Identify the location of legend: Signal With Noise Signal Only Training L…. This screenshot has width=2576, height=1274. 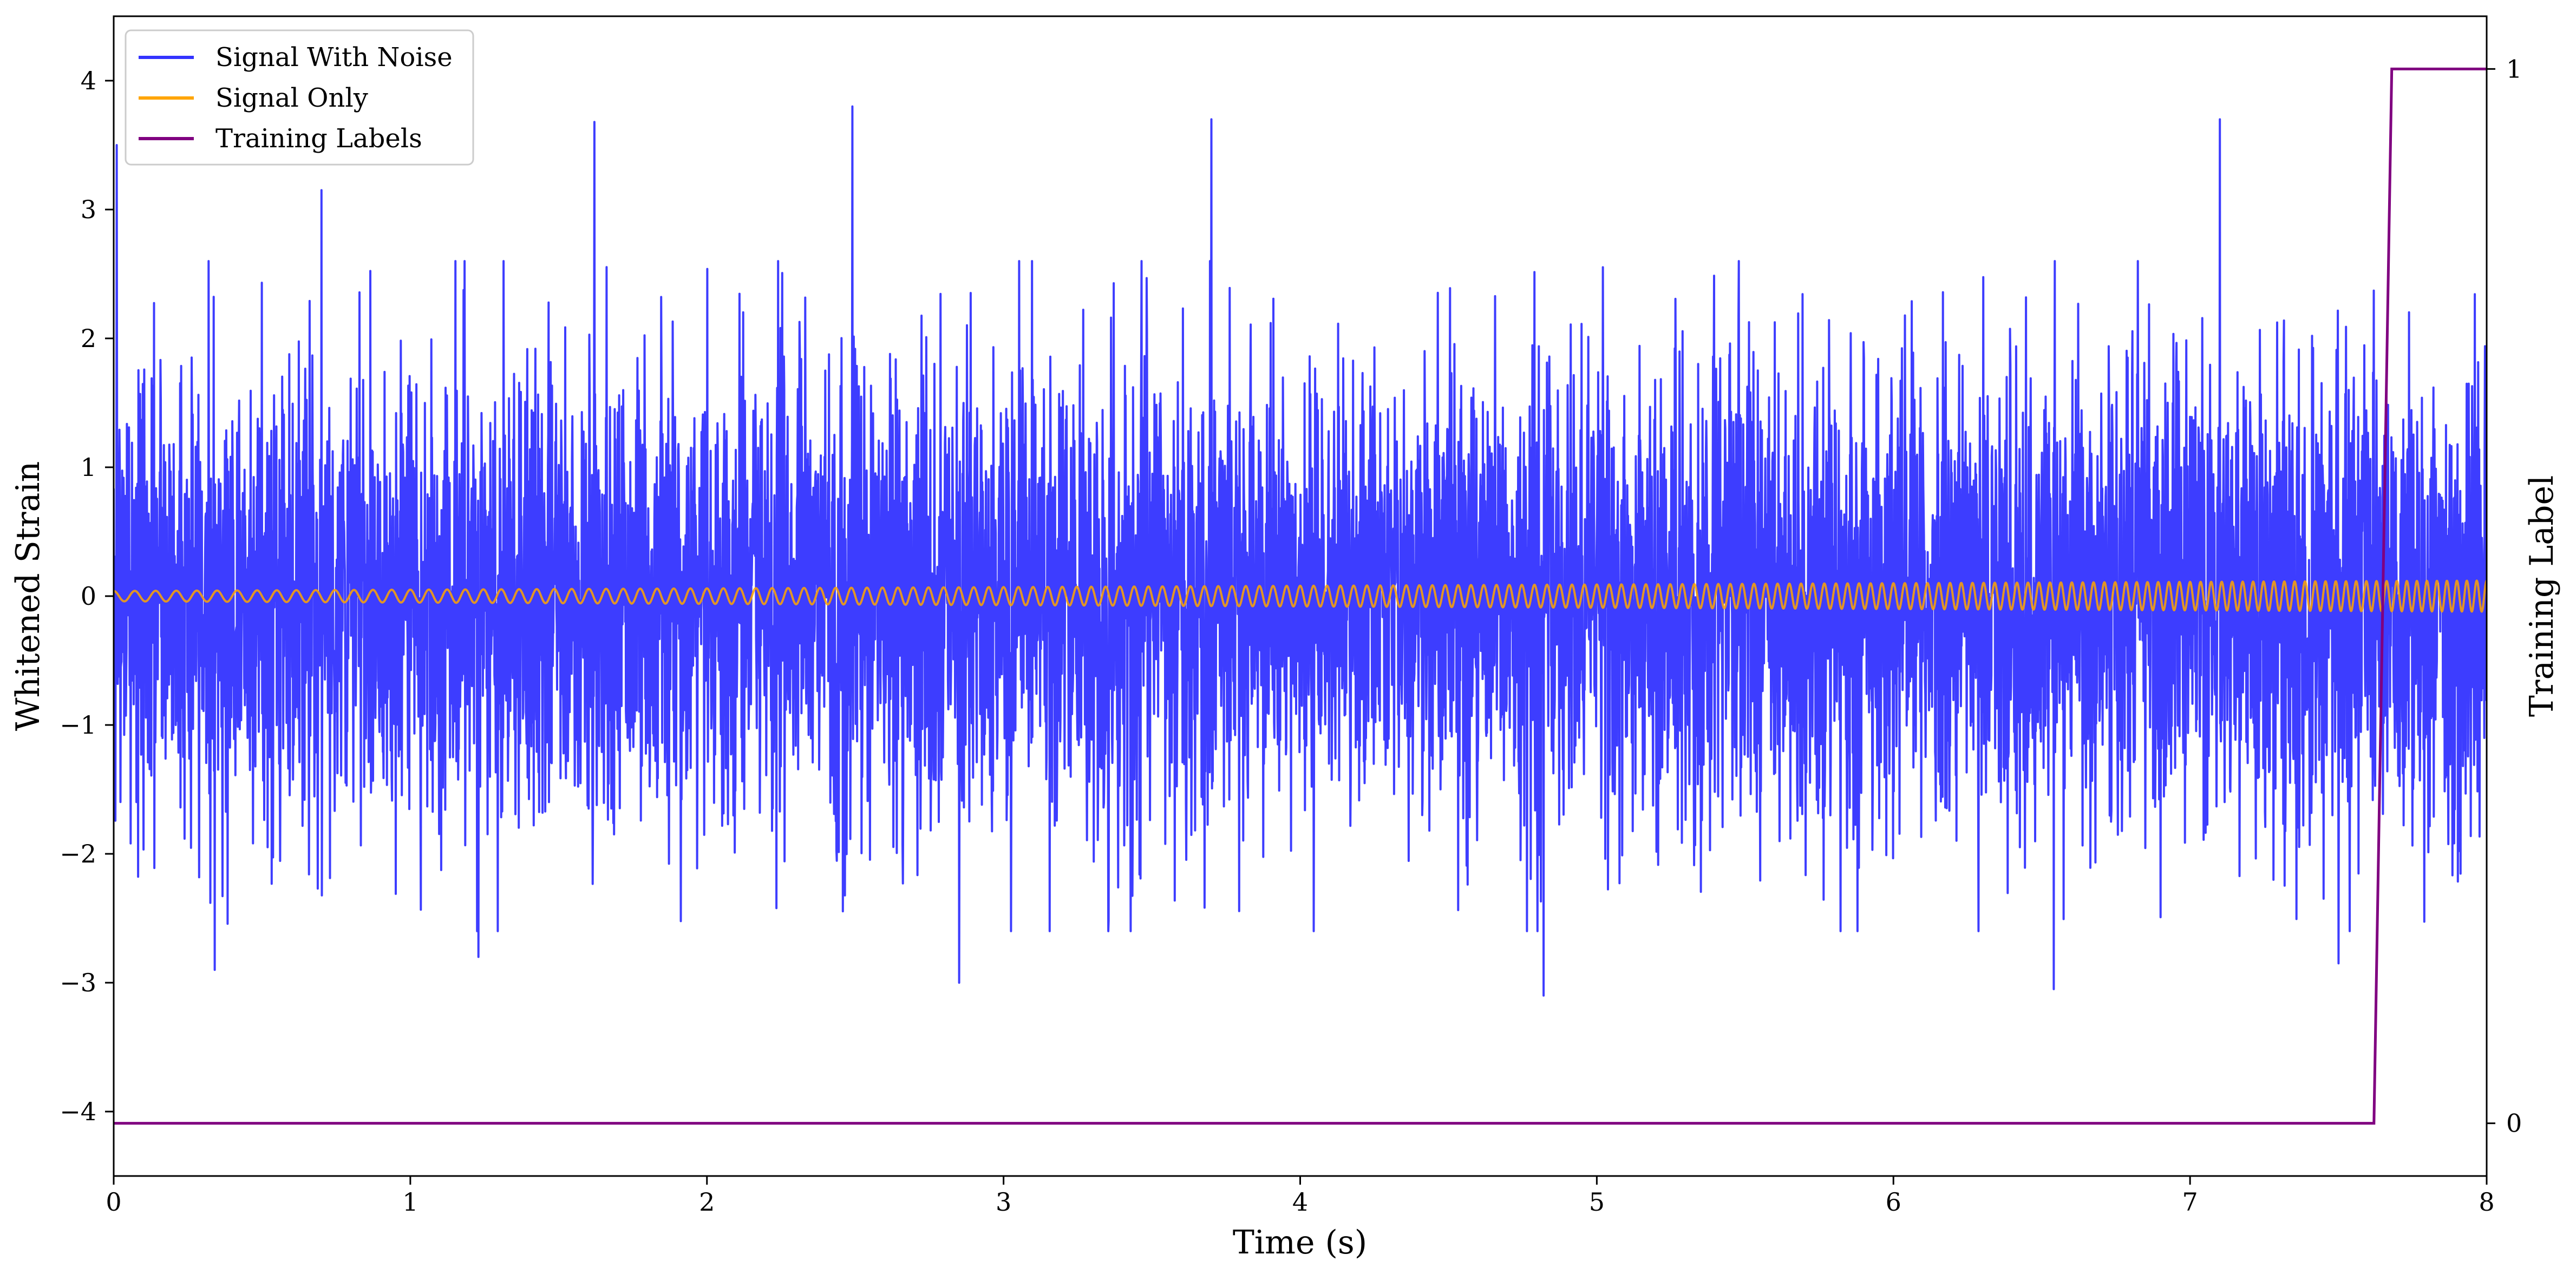
(299, 97).